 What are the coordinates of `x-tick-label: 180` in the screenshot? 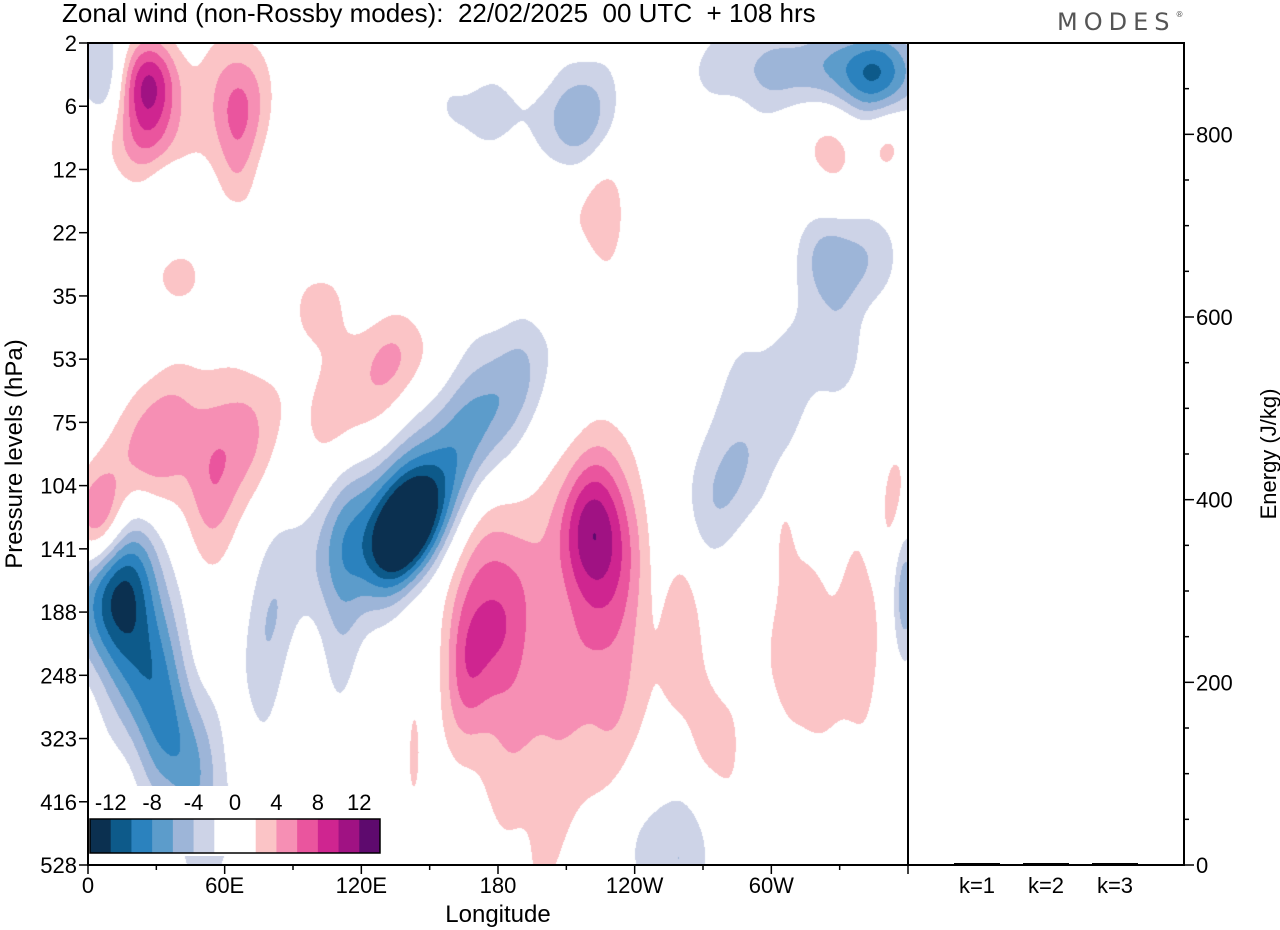 It's located at (498, 885).